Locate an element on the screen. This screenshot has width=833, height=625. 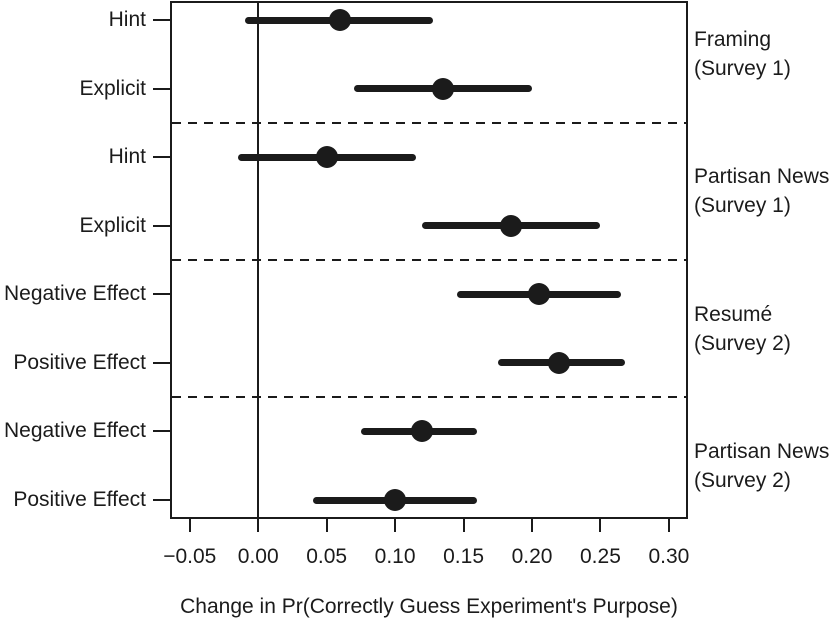
group-label: Partisan News (Survey 1) is located at coordinates (761, 191).